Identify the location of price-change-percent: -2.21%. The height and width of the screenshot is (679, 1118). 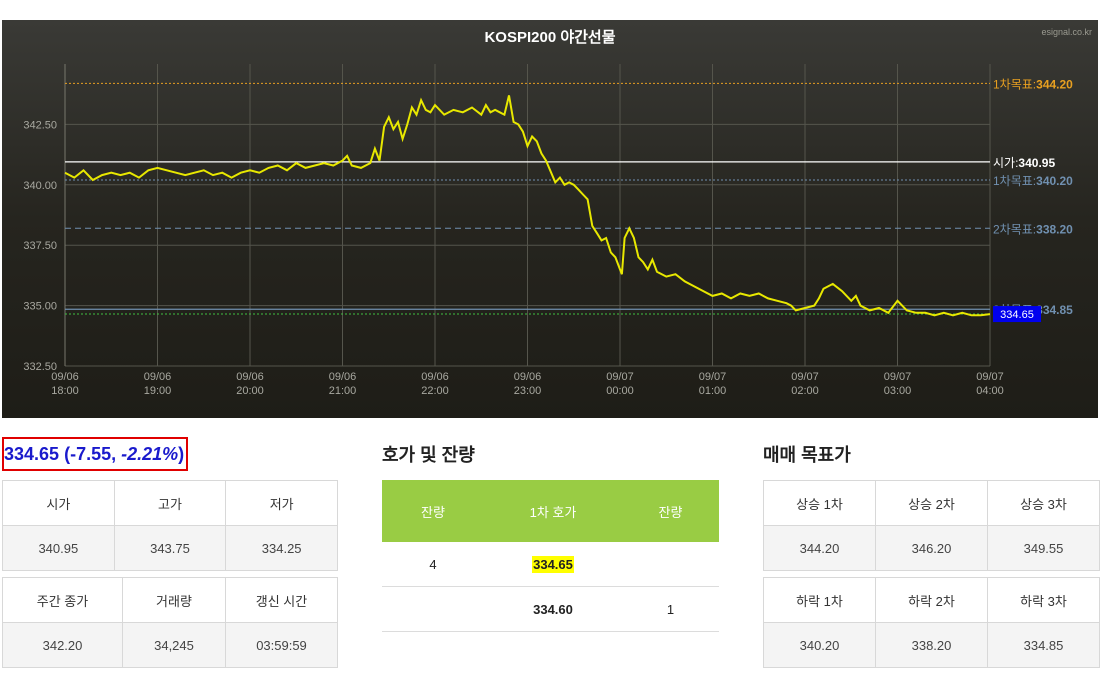
(150, 454).